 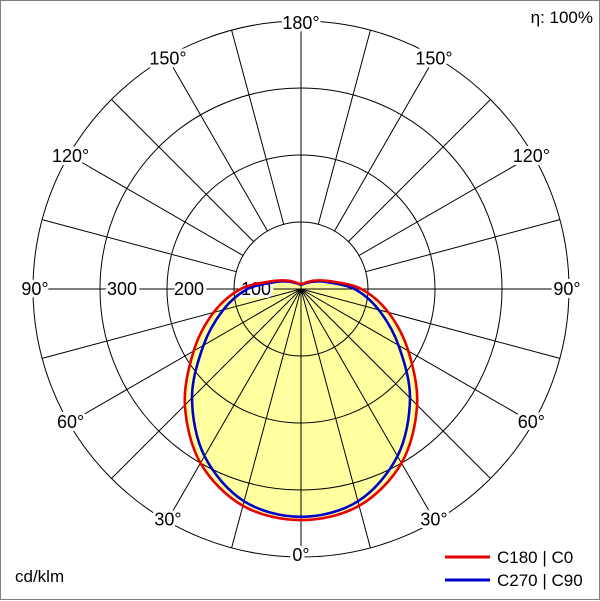 What do you see at coordinates (70, 422) in the screenshot?
I see `angle-label-60-left: 60°` at bounding box center [70, 422].